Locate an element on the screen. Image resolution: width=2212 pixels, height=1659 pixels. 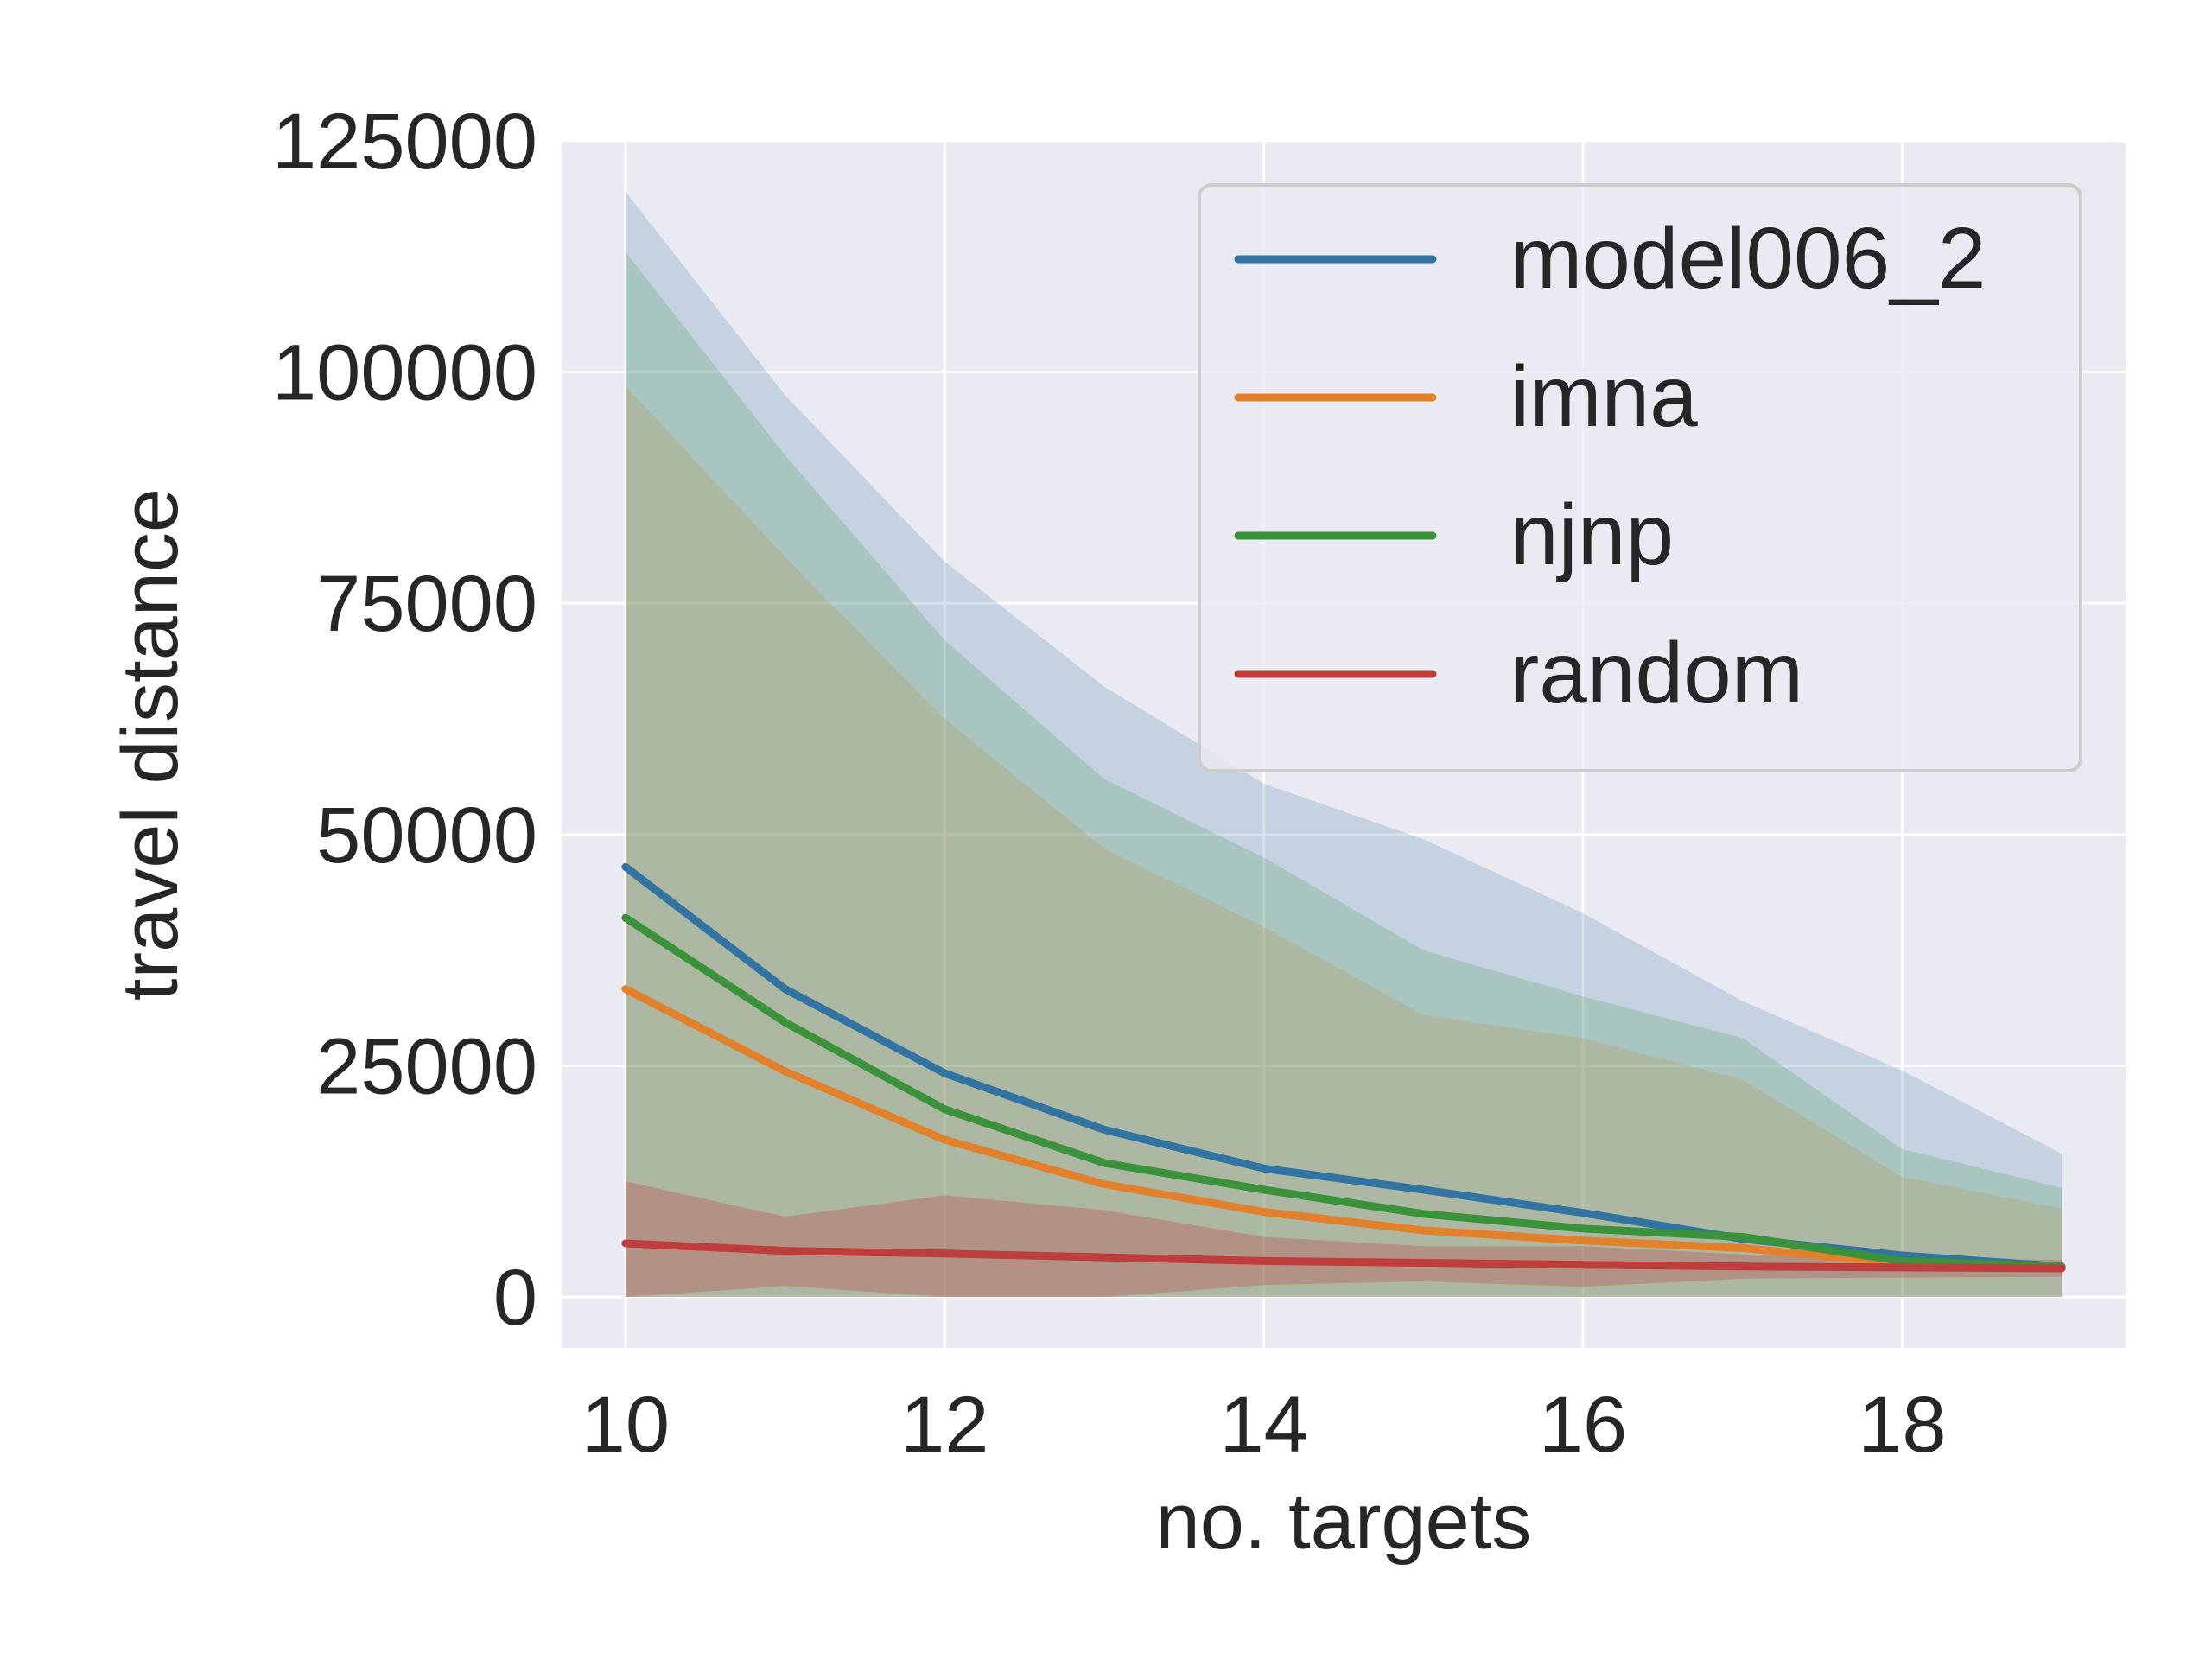
y-tick-label: 125000 is located at coordinates (404, 142).